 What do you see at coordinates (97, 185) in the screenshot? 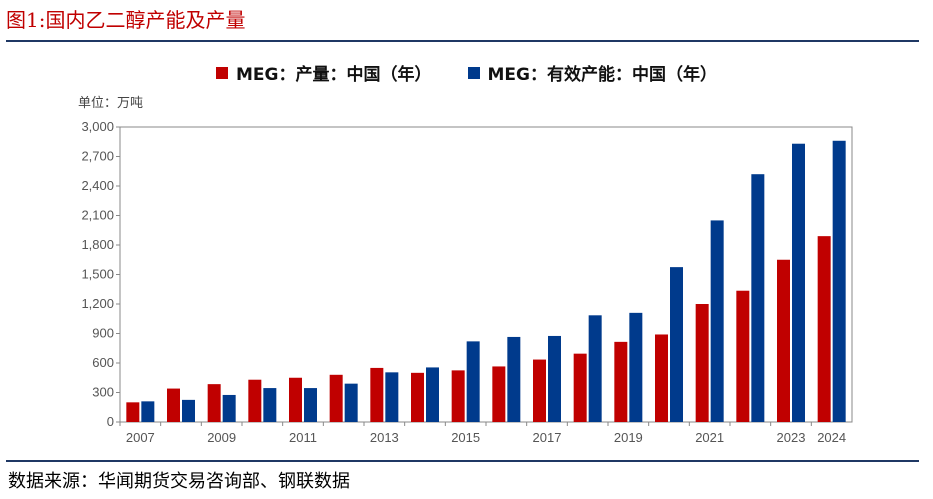
I see `y-tick-label: 2,400` at bounding box center [97, 185].